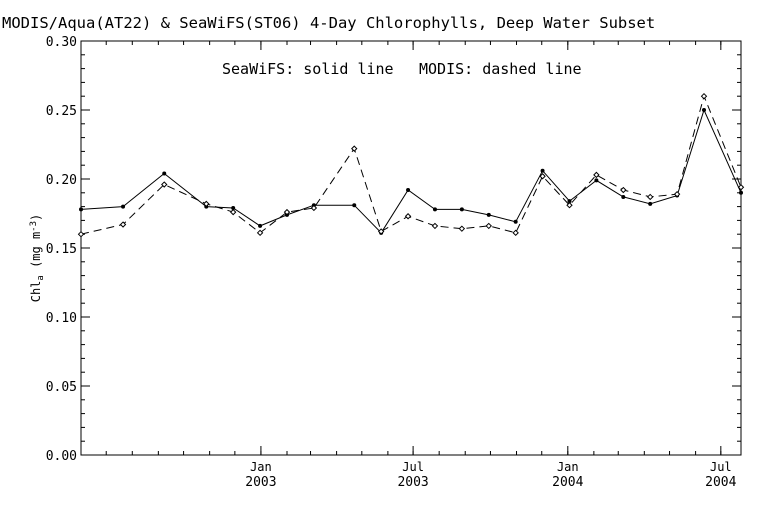 The width and height of the screenshot is (768, 512). I want to click on y-tick-label: 0.10, so click(61, 318).